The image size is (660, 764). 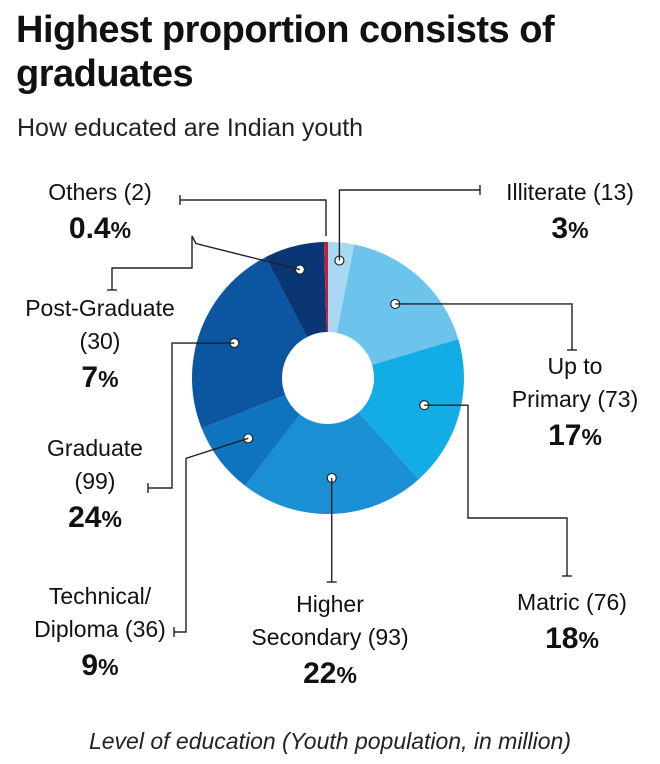 What do you see at coordinates (100, 665) in the screenshot?
I see `label-technical-diploma-percent: 9%` at bounding box center [100, 665].